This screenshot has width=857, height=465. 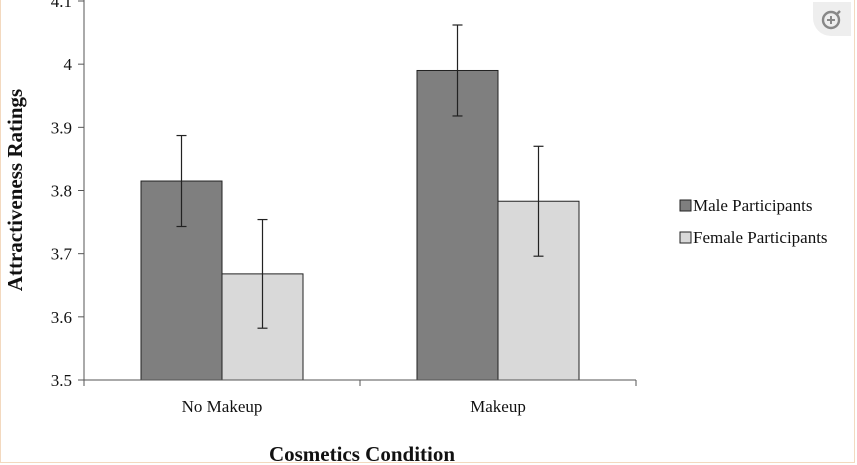 What do you see at coordinates (61, 127) in the screenshot?
I see `y-tick-label: 3.9` at bounding box center [61, 127].